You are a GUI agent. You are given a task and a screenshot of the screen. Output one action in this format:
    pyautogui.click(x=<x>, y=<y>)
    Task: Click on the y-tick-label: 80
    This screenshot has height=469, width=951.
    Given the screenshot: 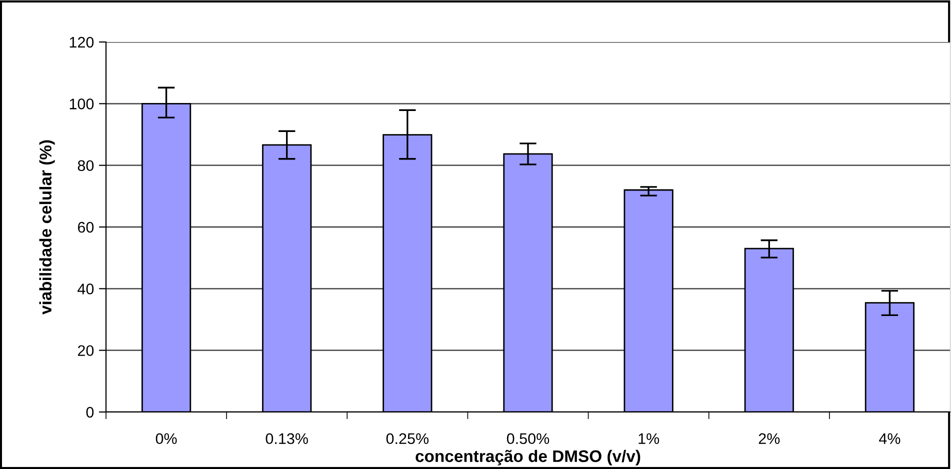 What is the action you would take?
    pyautogui.click(x=86, y=166)
    